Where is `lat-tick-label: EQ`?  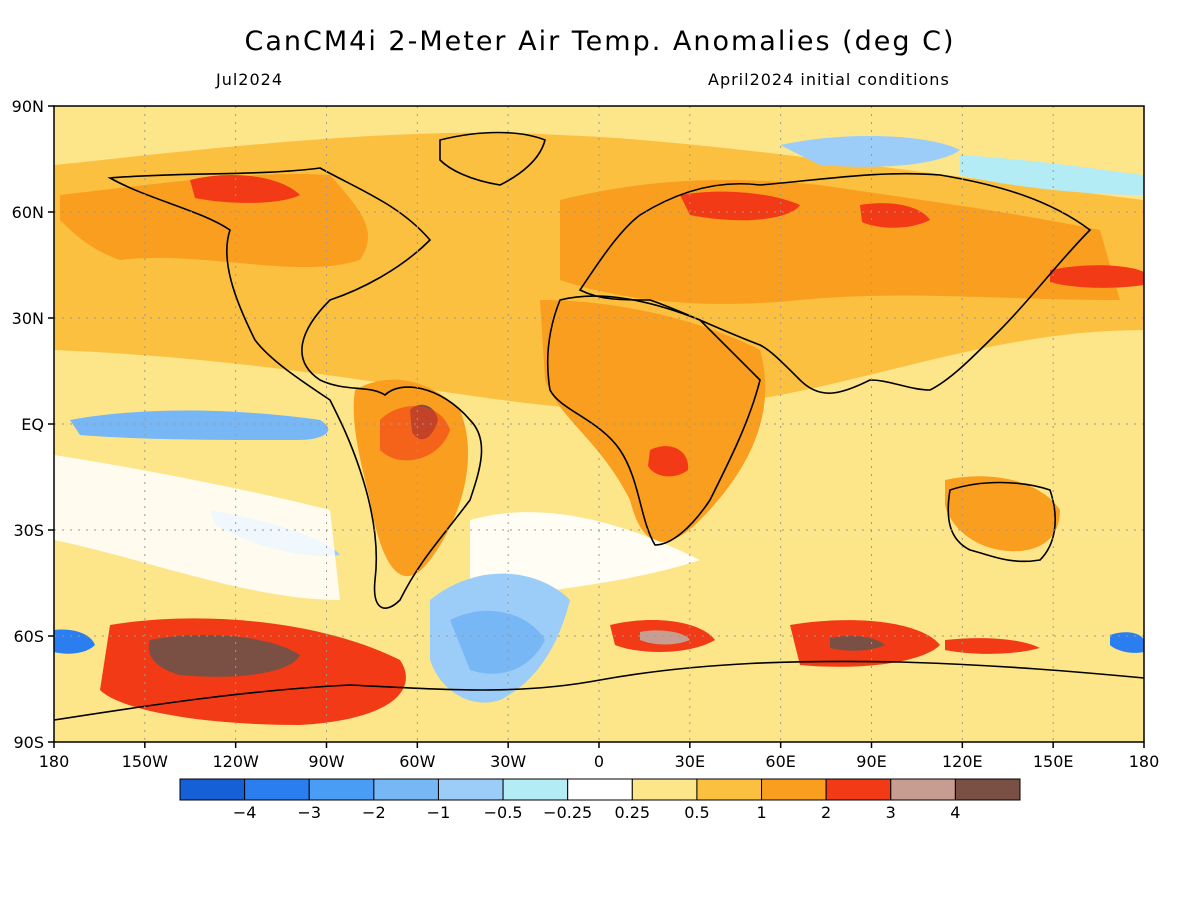 lat-tick-label: EQ is located at coordinates (32, 424).